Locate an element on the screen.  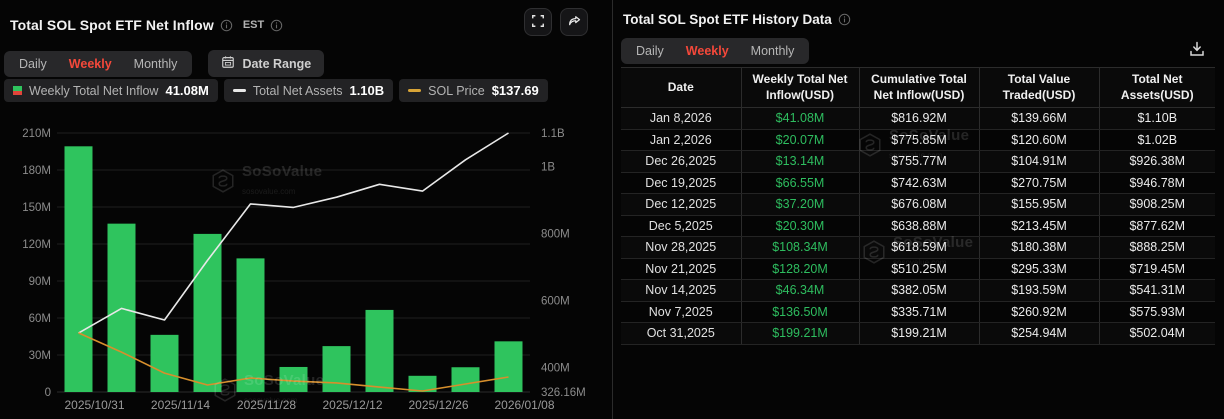
table-row: Jan 8,2026 $41.08M $816.92M $139.66M $1.10B is located at coordinates (918, 118).